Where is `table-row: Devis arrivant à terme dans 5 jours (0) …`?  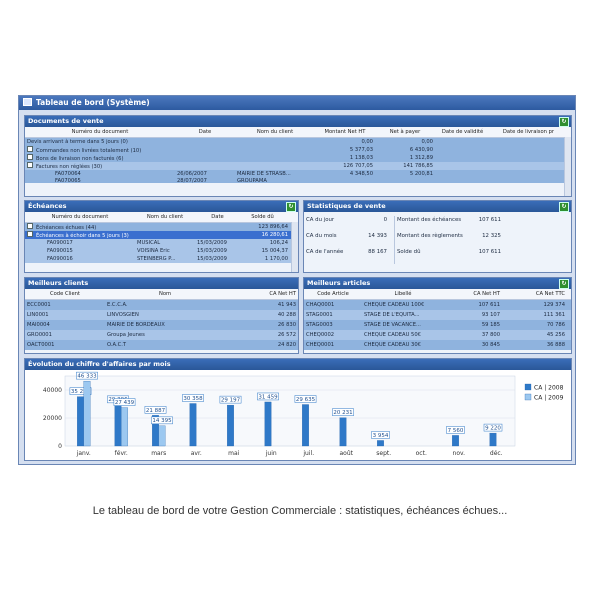 table-row: Devis arrivant à terme dans 5 jours (0) … is located at coordinates (298, 142).